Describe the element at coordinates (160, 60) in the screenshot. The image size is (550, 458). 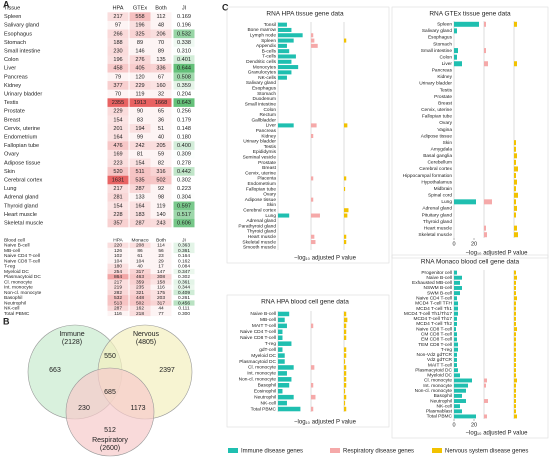
I see `table-cell-text: 135` at that location.